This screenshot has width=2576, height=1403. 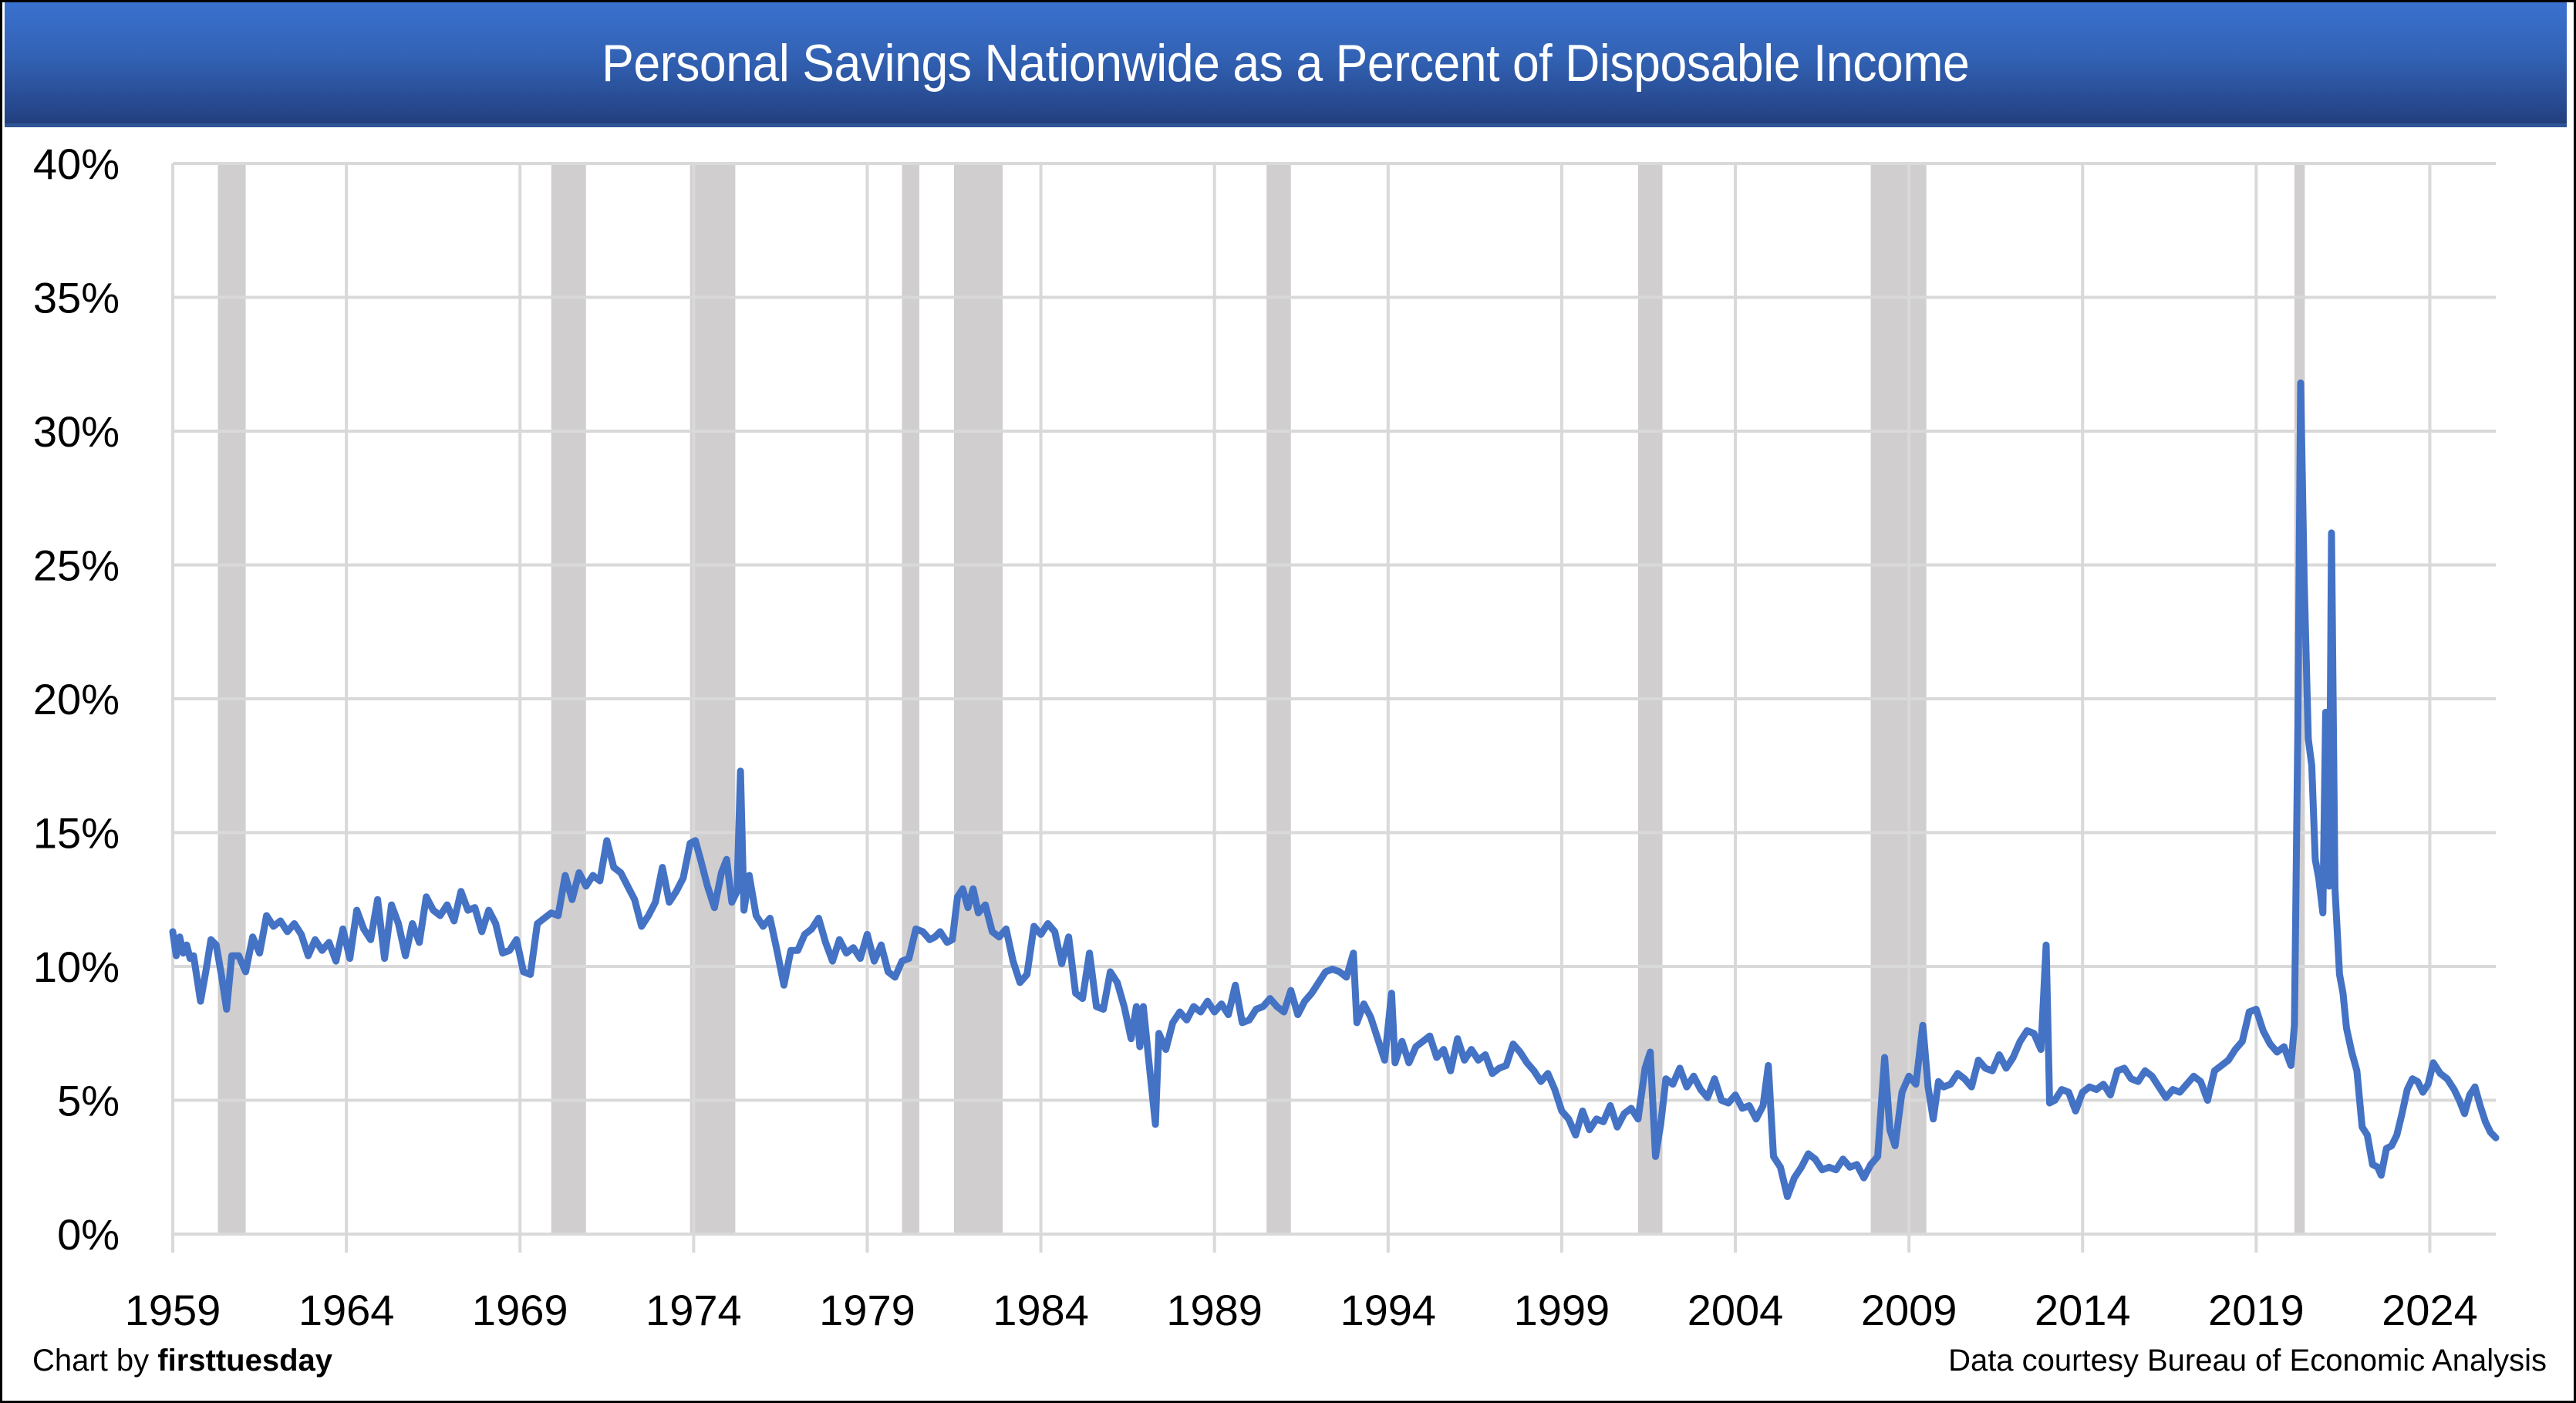 What do you see at coordinates (694, 1310) in the screenshot?
I see `x-tick-label: 1974` at bounding box center [694, 1310].